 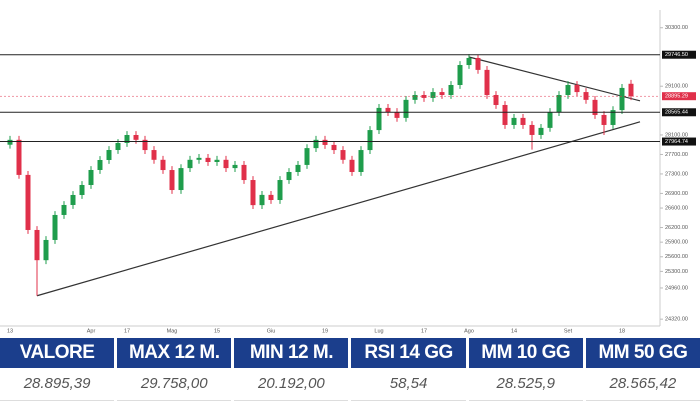 I want to click on y-tick-label: 29100.00, so click(x=676, y=87).